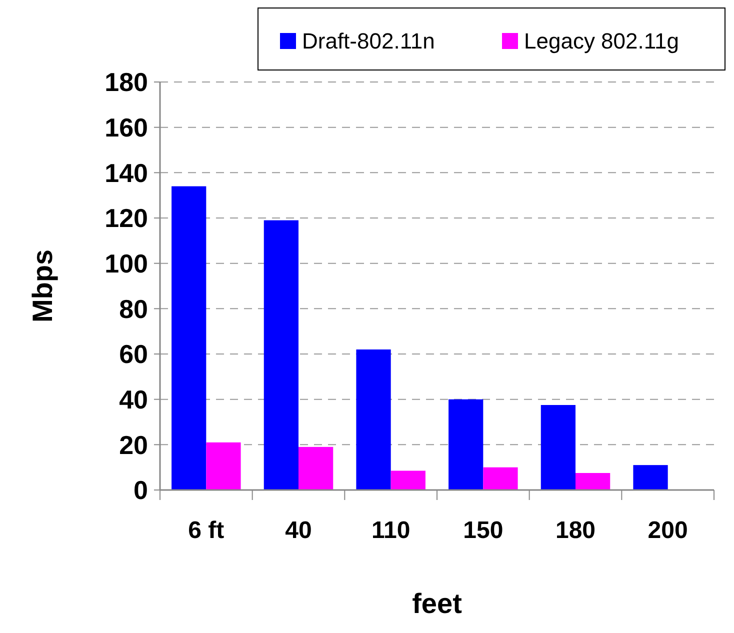 The height and width of the screenshot is (633, 734). What do you see at coordinates (298, 530) in the screenshot?
I see `x-tick-label: 40` at bounding box center [298, 530].